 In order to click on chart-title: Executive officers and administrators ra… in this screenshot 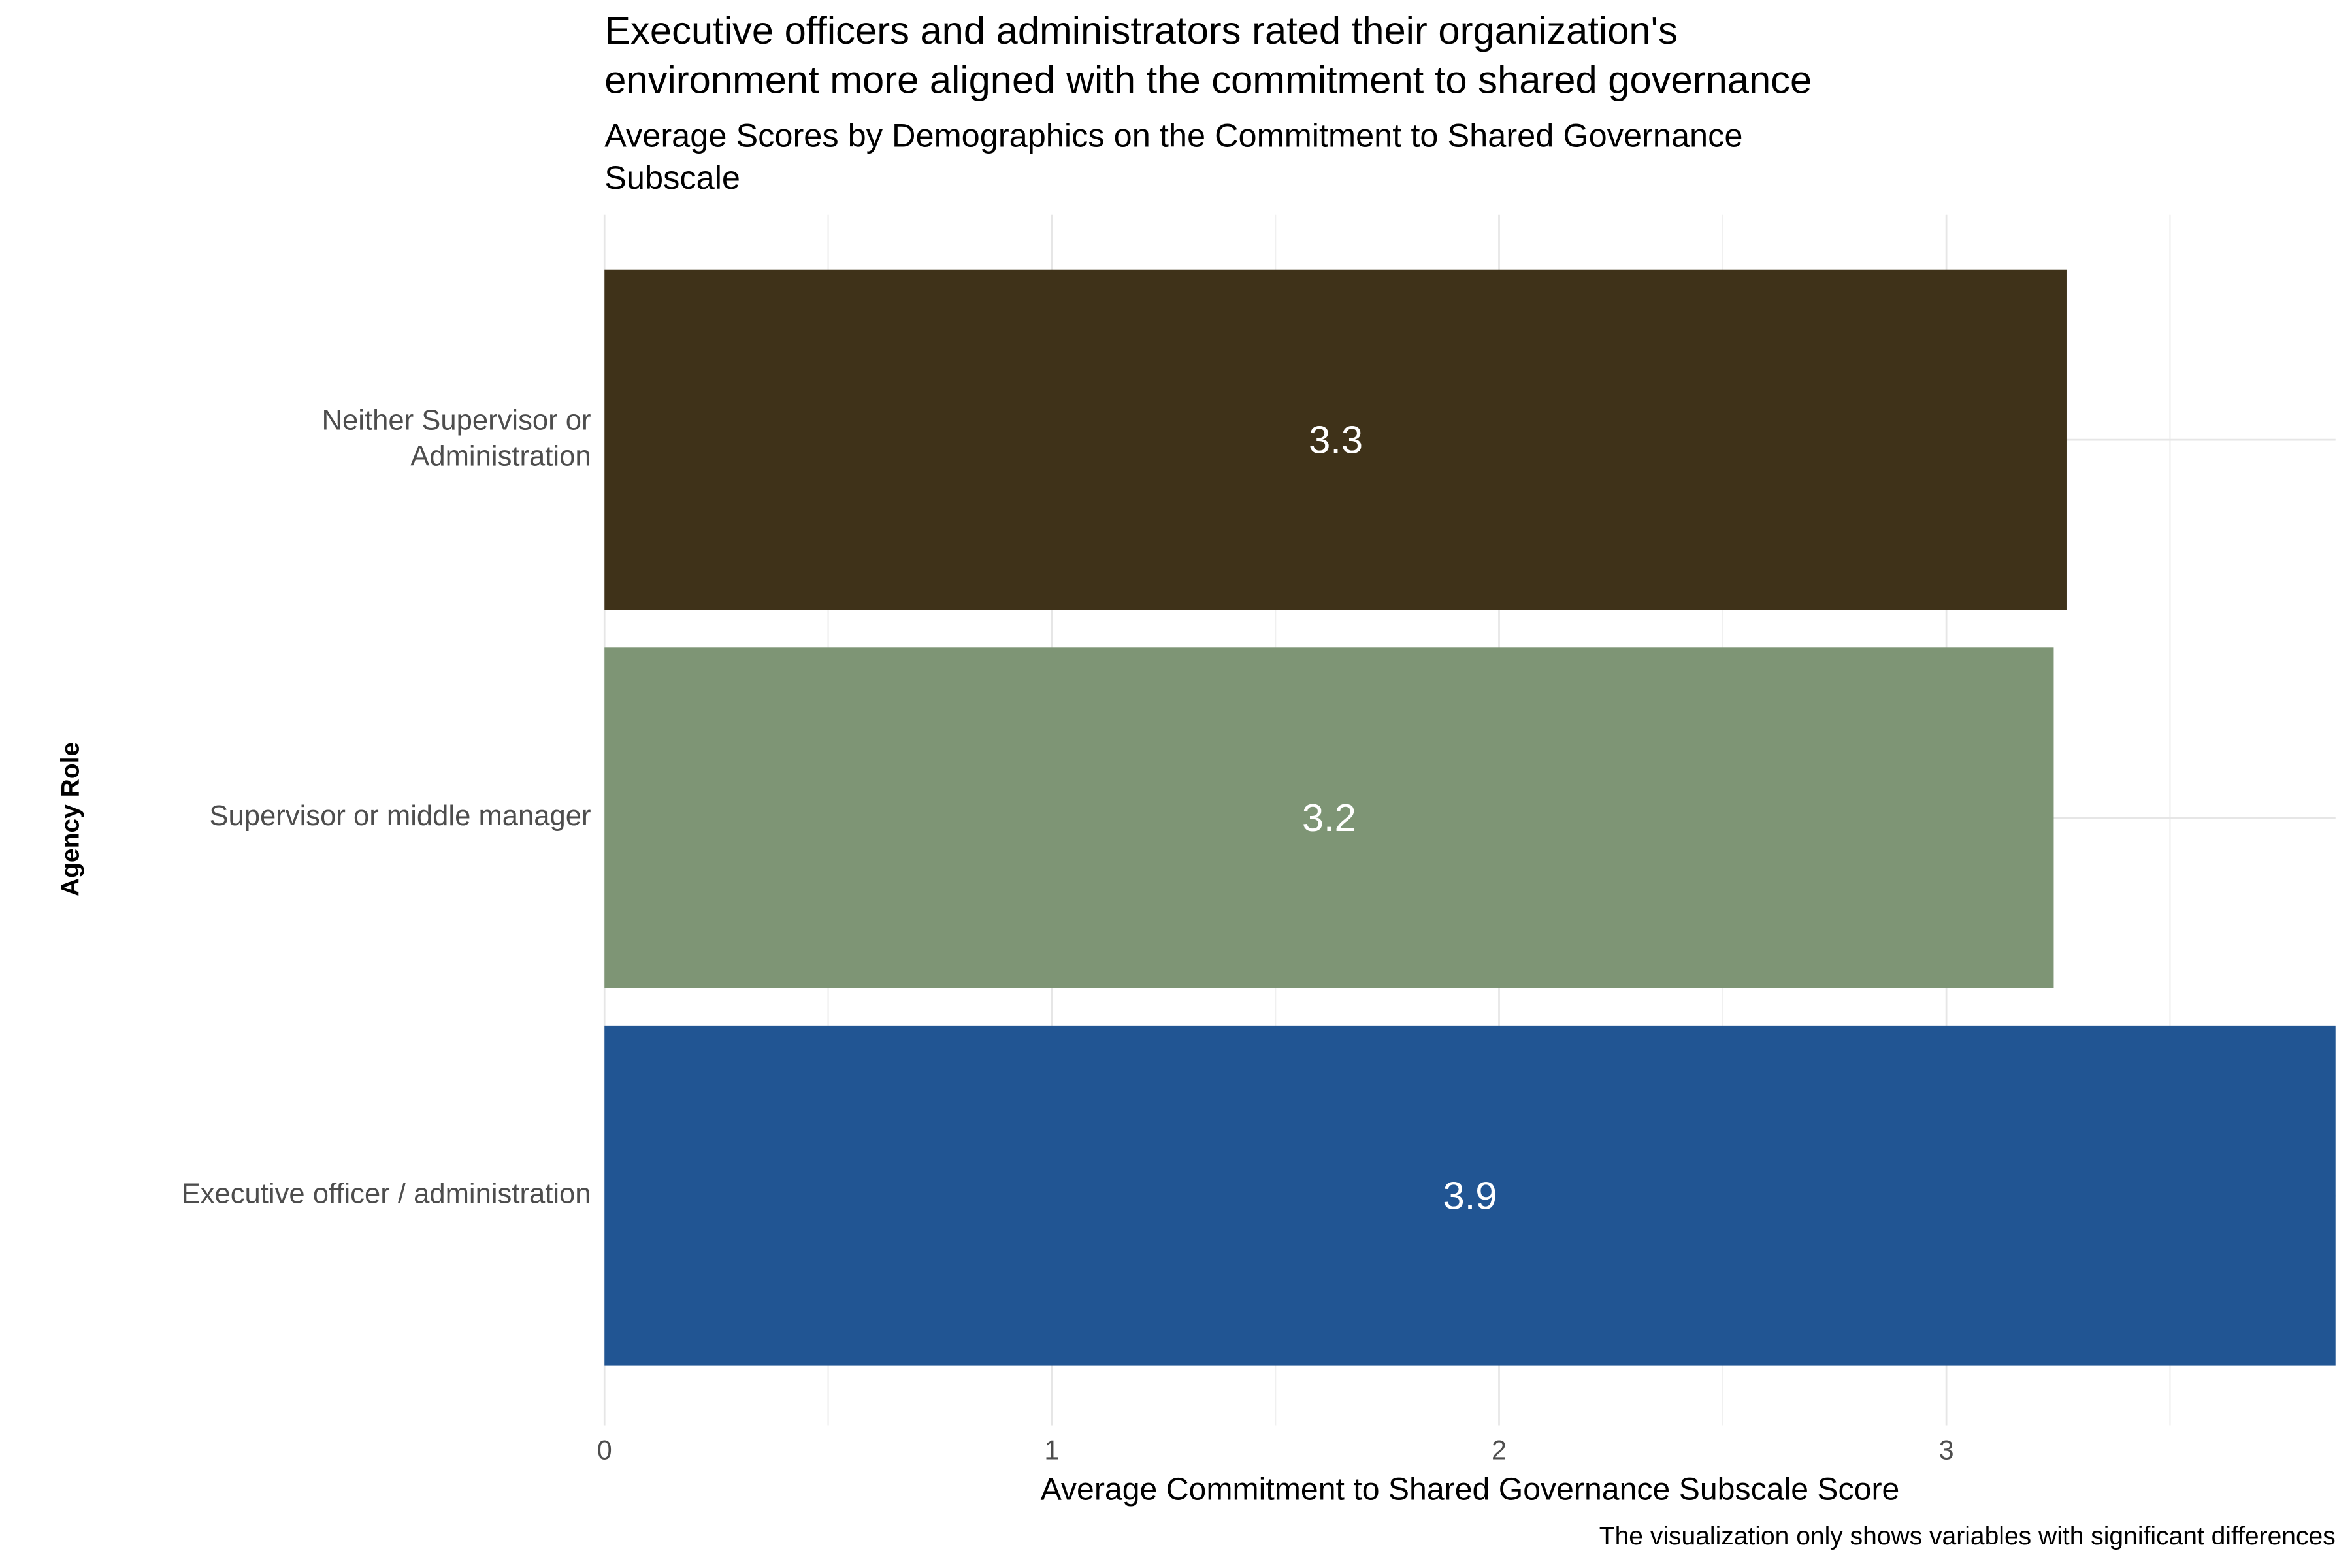, I will do `click(1208, 55)`.